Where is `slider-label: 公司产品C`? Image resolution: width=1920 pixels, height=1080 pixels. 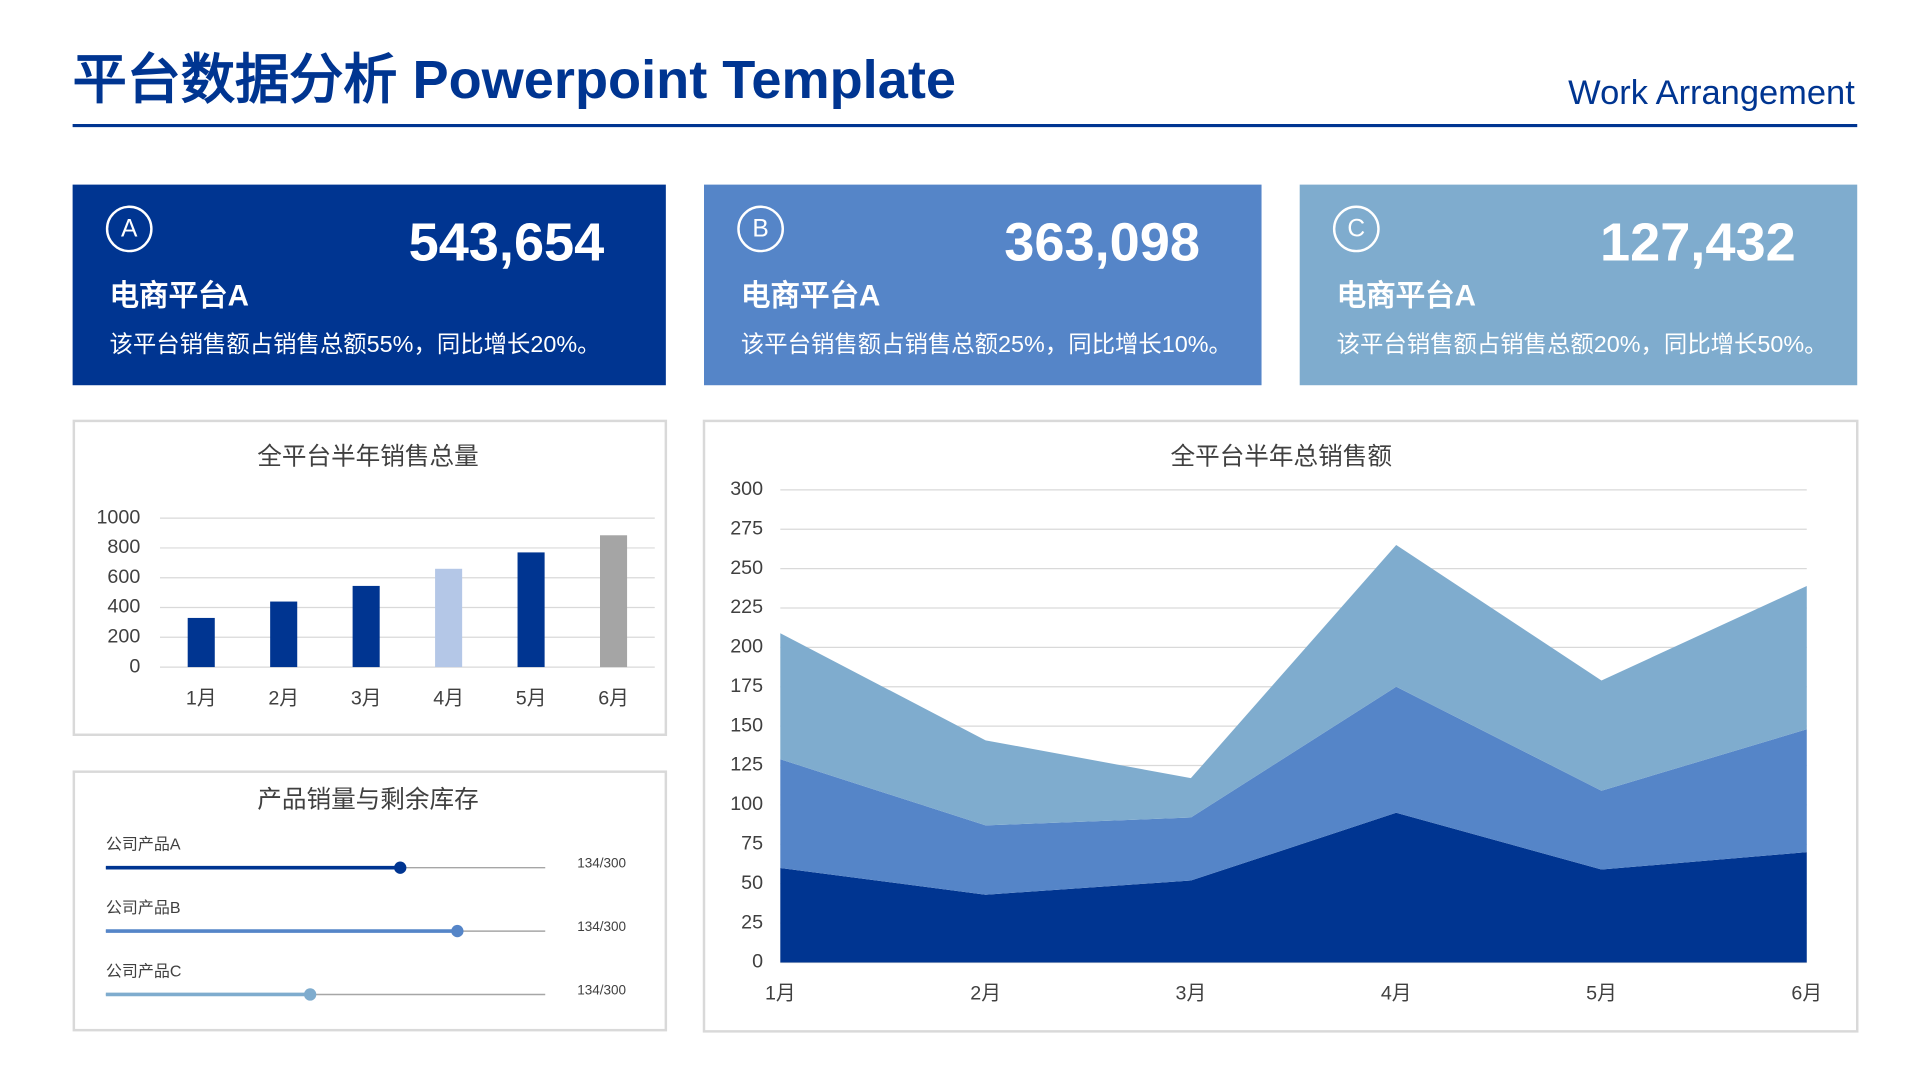
slider-label: 公司产品C is located at coordinates (144, 972).